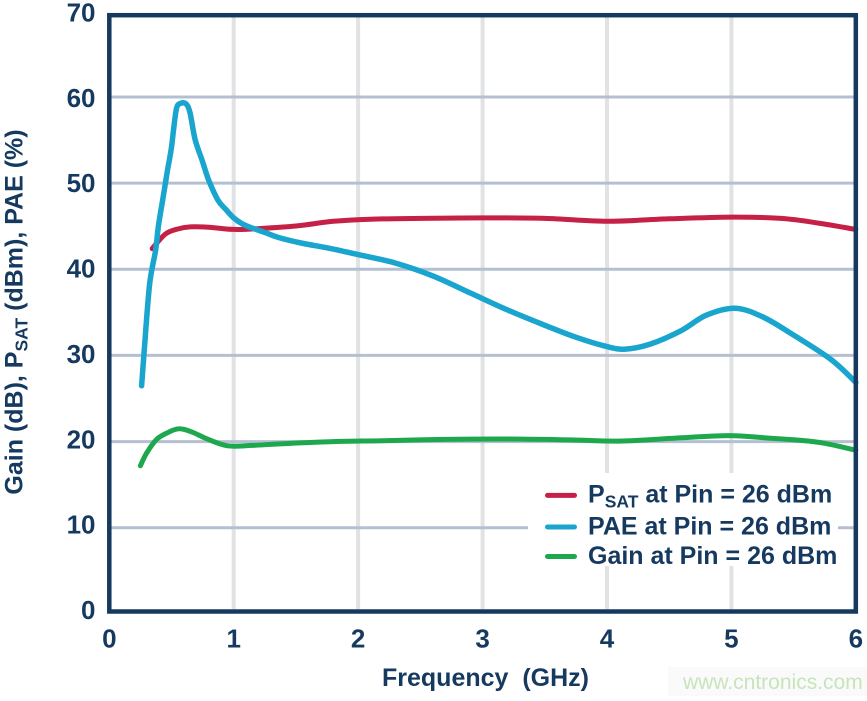  I want to click on svg-text: 30, so click(81, 354).